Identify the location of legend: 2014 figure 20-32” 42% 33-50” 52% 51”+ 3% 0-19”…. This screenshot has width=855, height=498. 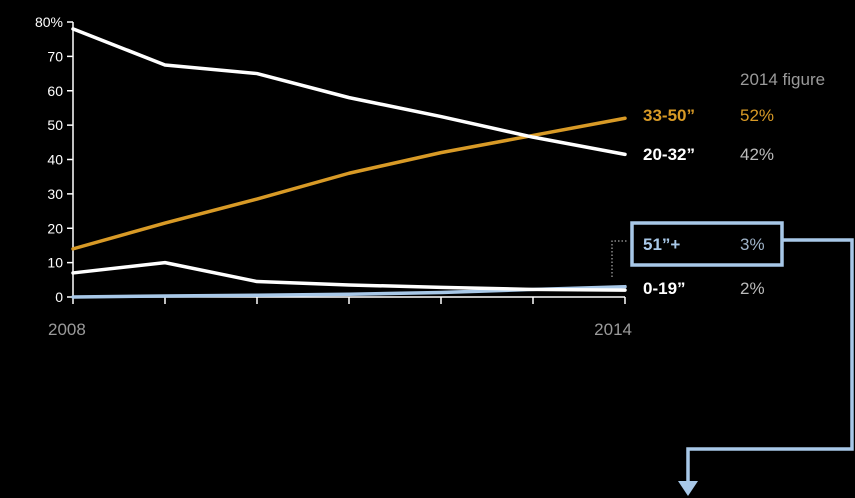
(734, 184).